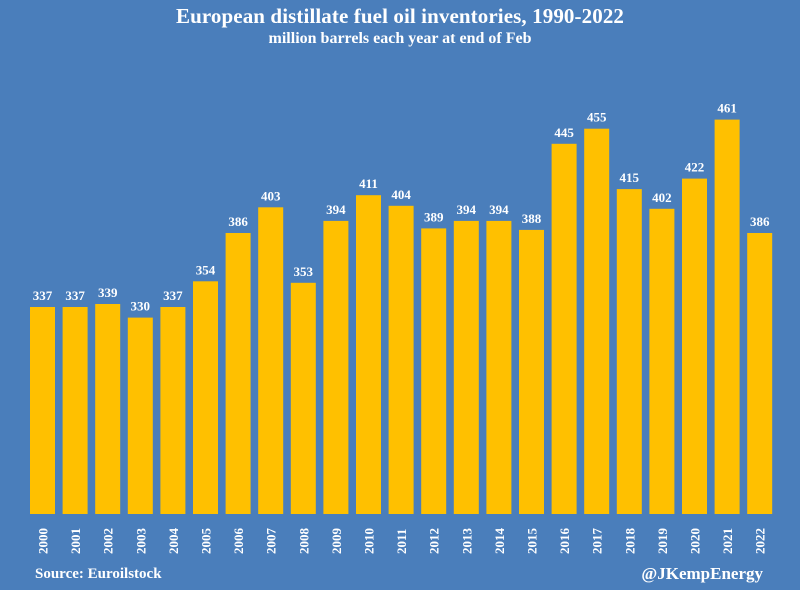 The width and height of the screenshot is (800, 590). What do you see at coordinates (43, 295) in the screenshot?
I see `data-label-2000: 337` at bounding box center [43, 295].